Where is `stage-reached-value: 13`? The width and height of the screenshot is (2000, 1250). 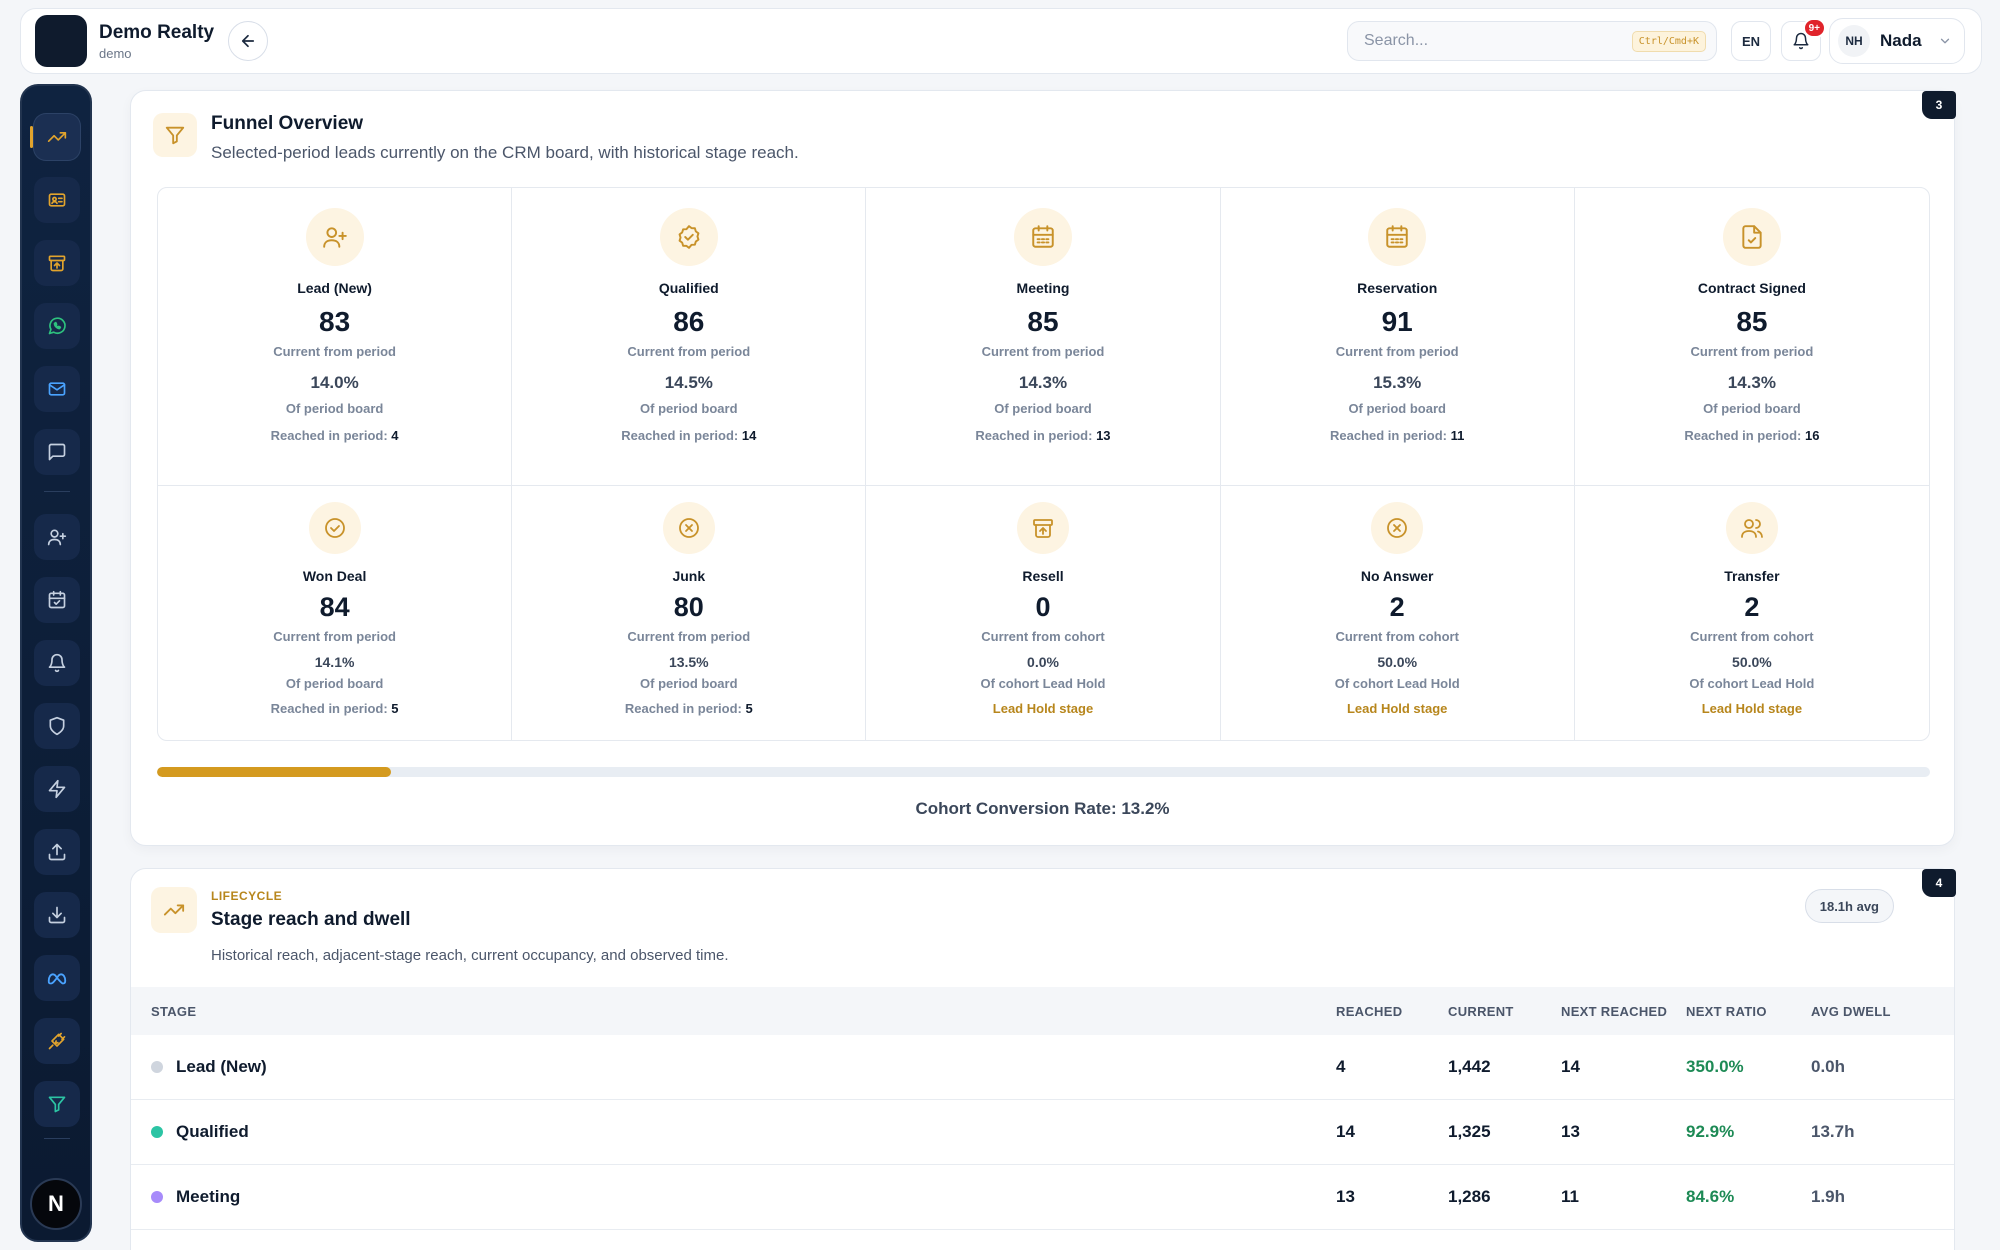
stage-reached-value: 13 is located at coordinates (1103, 435).